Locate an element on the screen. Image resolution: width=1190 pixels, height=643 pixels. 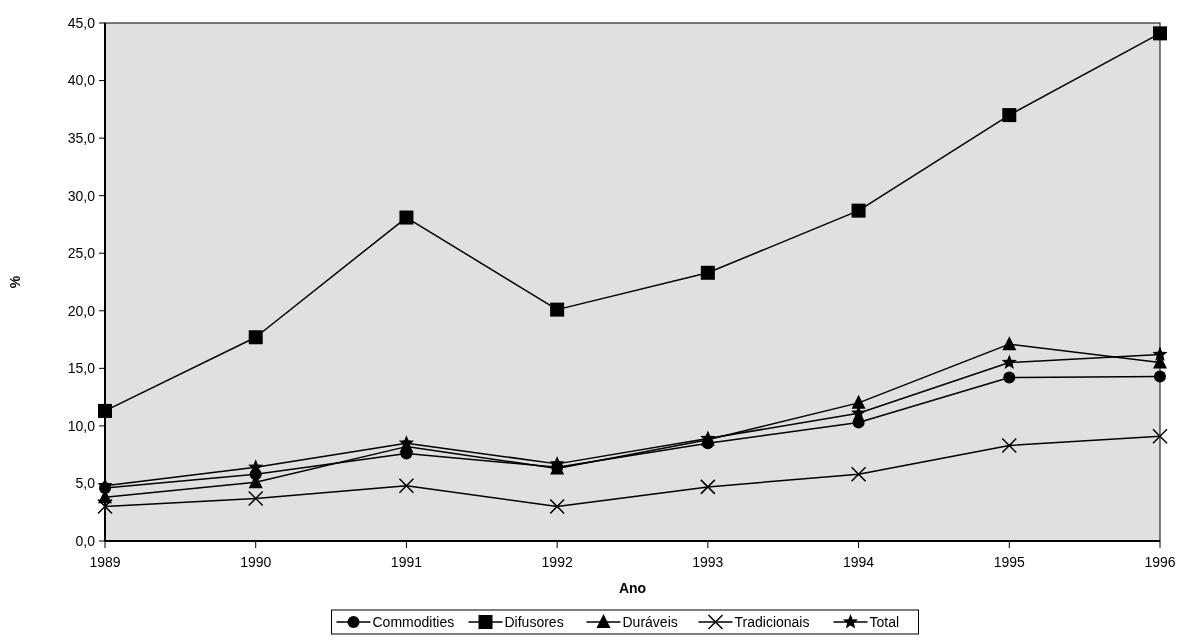
x-tick-label: 1995 is located at coordinates (1009, 562).